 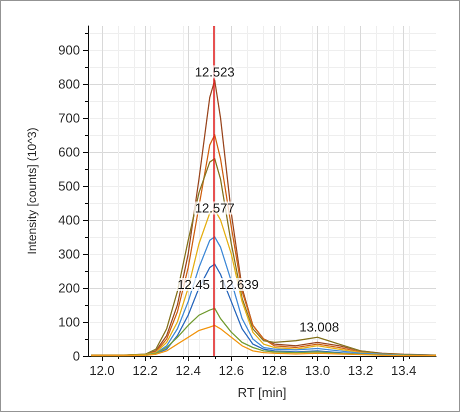 I want to click on y-tick-label: 0, so click(x=76, y=356).